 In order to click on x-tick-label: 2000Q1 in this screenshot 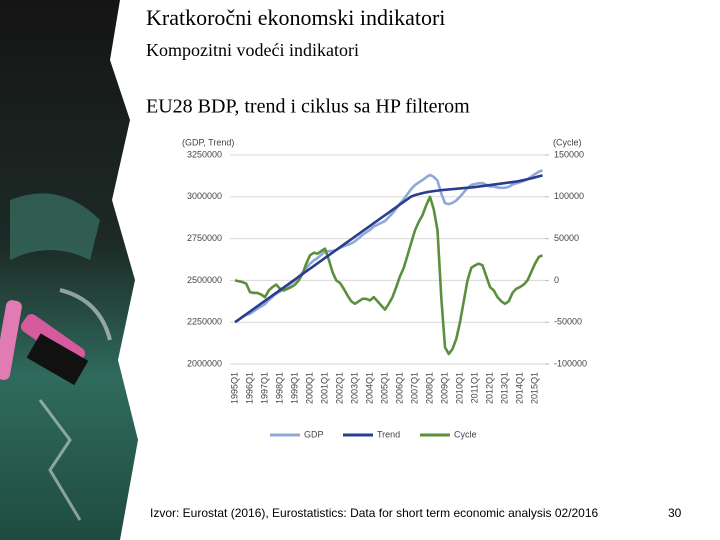, I will do `click(309, 388)`.